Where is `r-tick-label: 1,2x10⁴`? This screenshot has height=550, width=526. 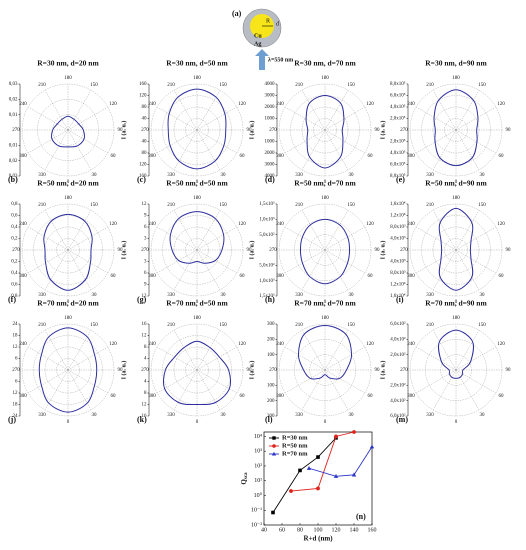 r-tick-label: 1,2x10⁴ is located at coordinates (398, 285).